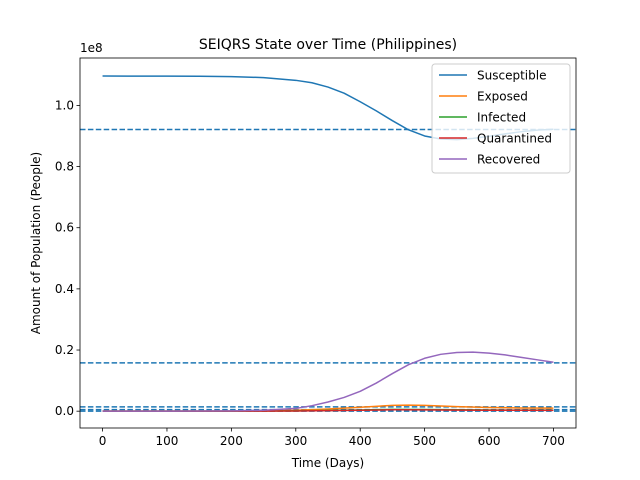 The height and width of the screenshot is (480, 640). I want to click on series-line-recovered, so click(328, 381).